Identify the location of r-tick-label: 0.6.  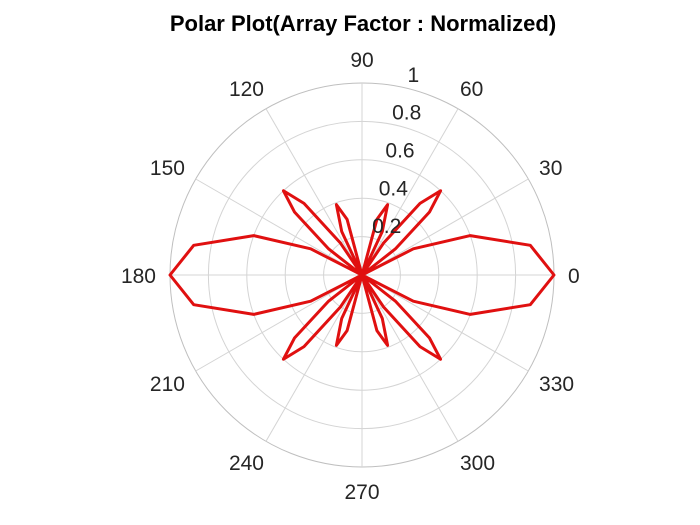
(399, 151).